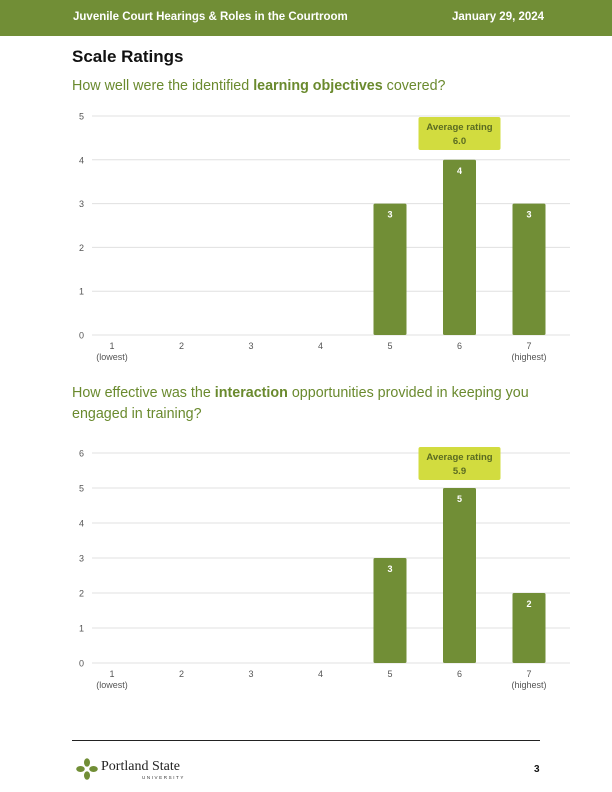 This screenshot has width=612, height=792. Describe the element at coordinates (163, 86) in the screenshot. I see `question-1-text-before: How well were the identified` at that location.